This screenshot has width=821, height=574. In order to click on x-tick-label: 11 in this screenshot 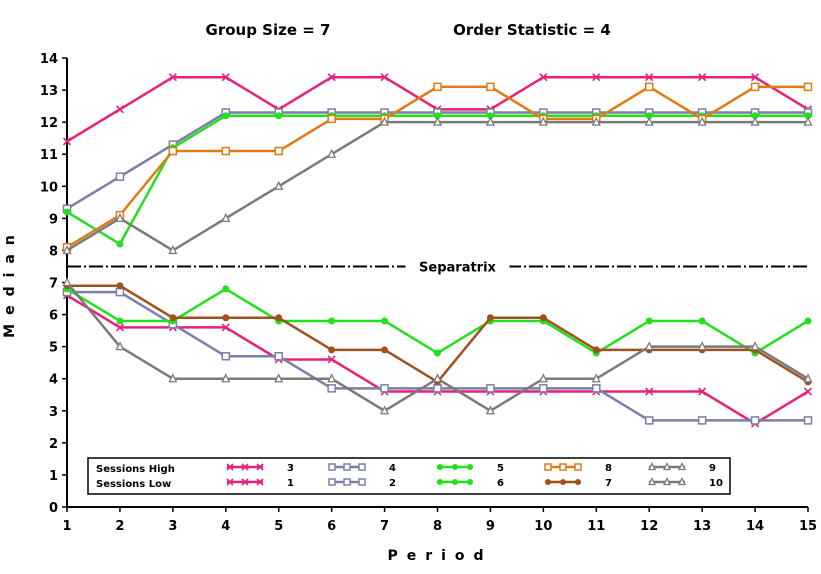, I will do `click(596, 526)`.